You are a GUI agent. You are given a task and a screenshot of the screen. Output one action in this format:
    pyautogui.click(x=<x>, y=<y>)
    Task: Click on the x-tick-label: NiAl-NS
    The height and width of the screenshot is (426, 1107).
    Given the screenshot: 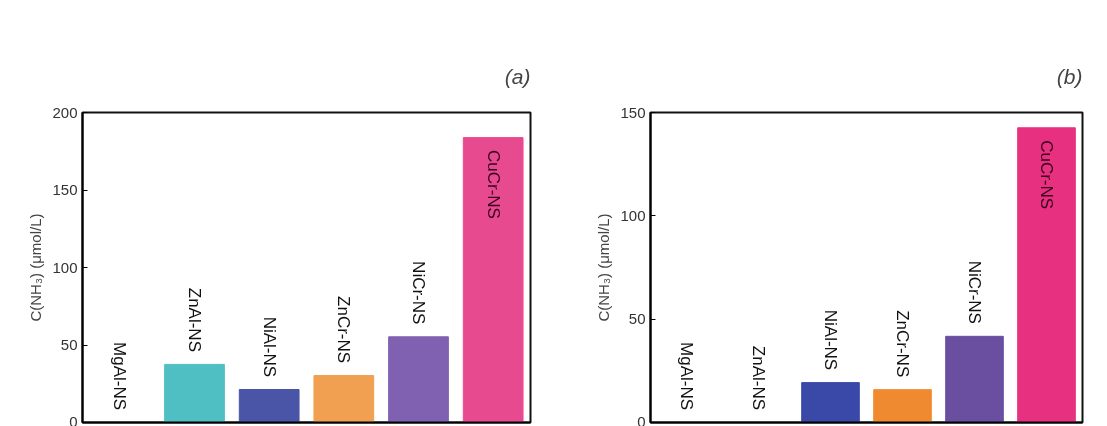 What is the action you would take?
    pyautogui.click(x=269, y=347)
    